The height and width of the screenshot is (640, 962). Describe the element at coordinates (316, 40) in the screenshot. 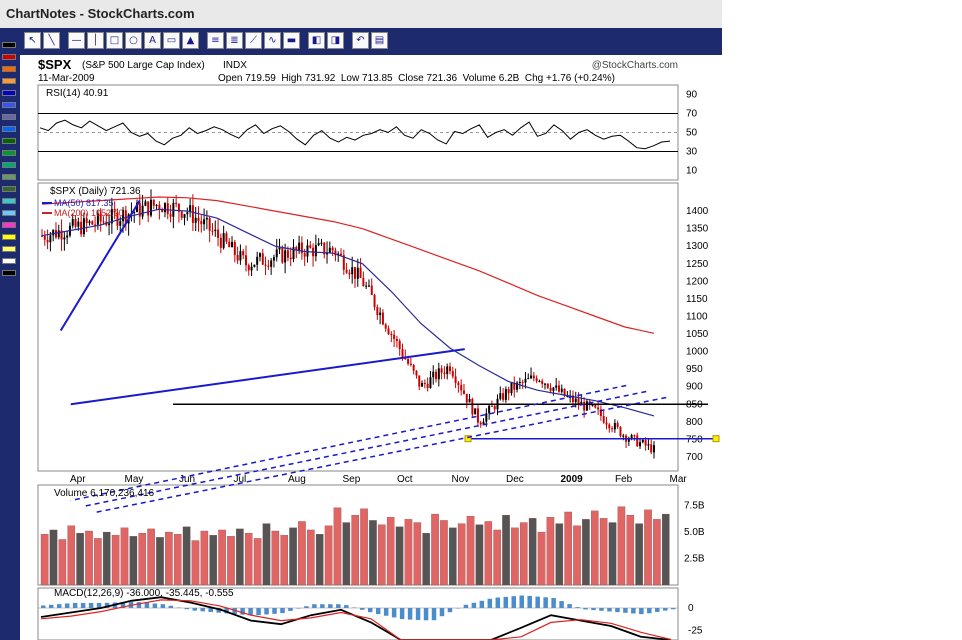

I see `move-left-tool: ◧` at that location.